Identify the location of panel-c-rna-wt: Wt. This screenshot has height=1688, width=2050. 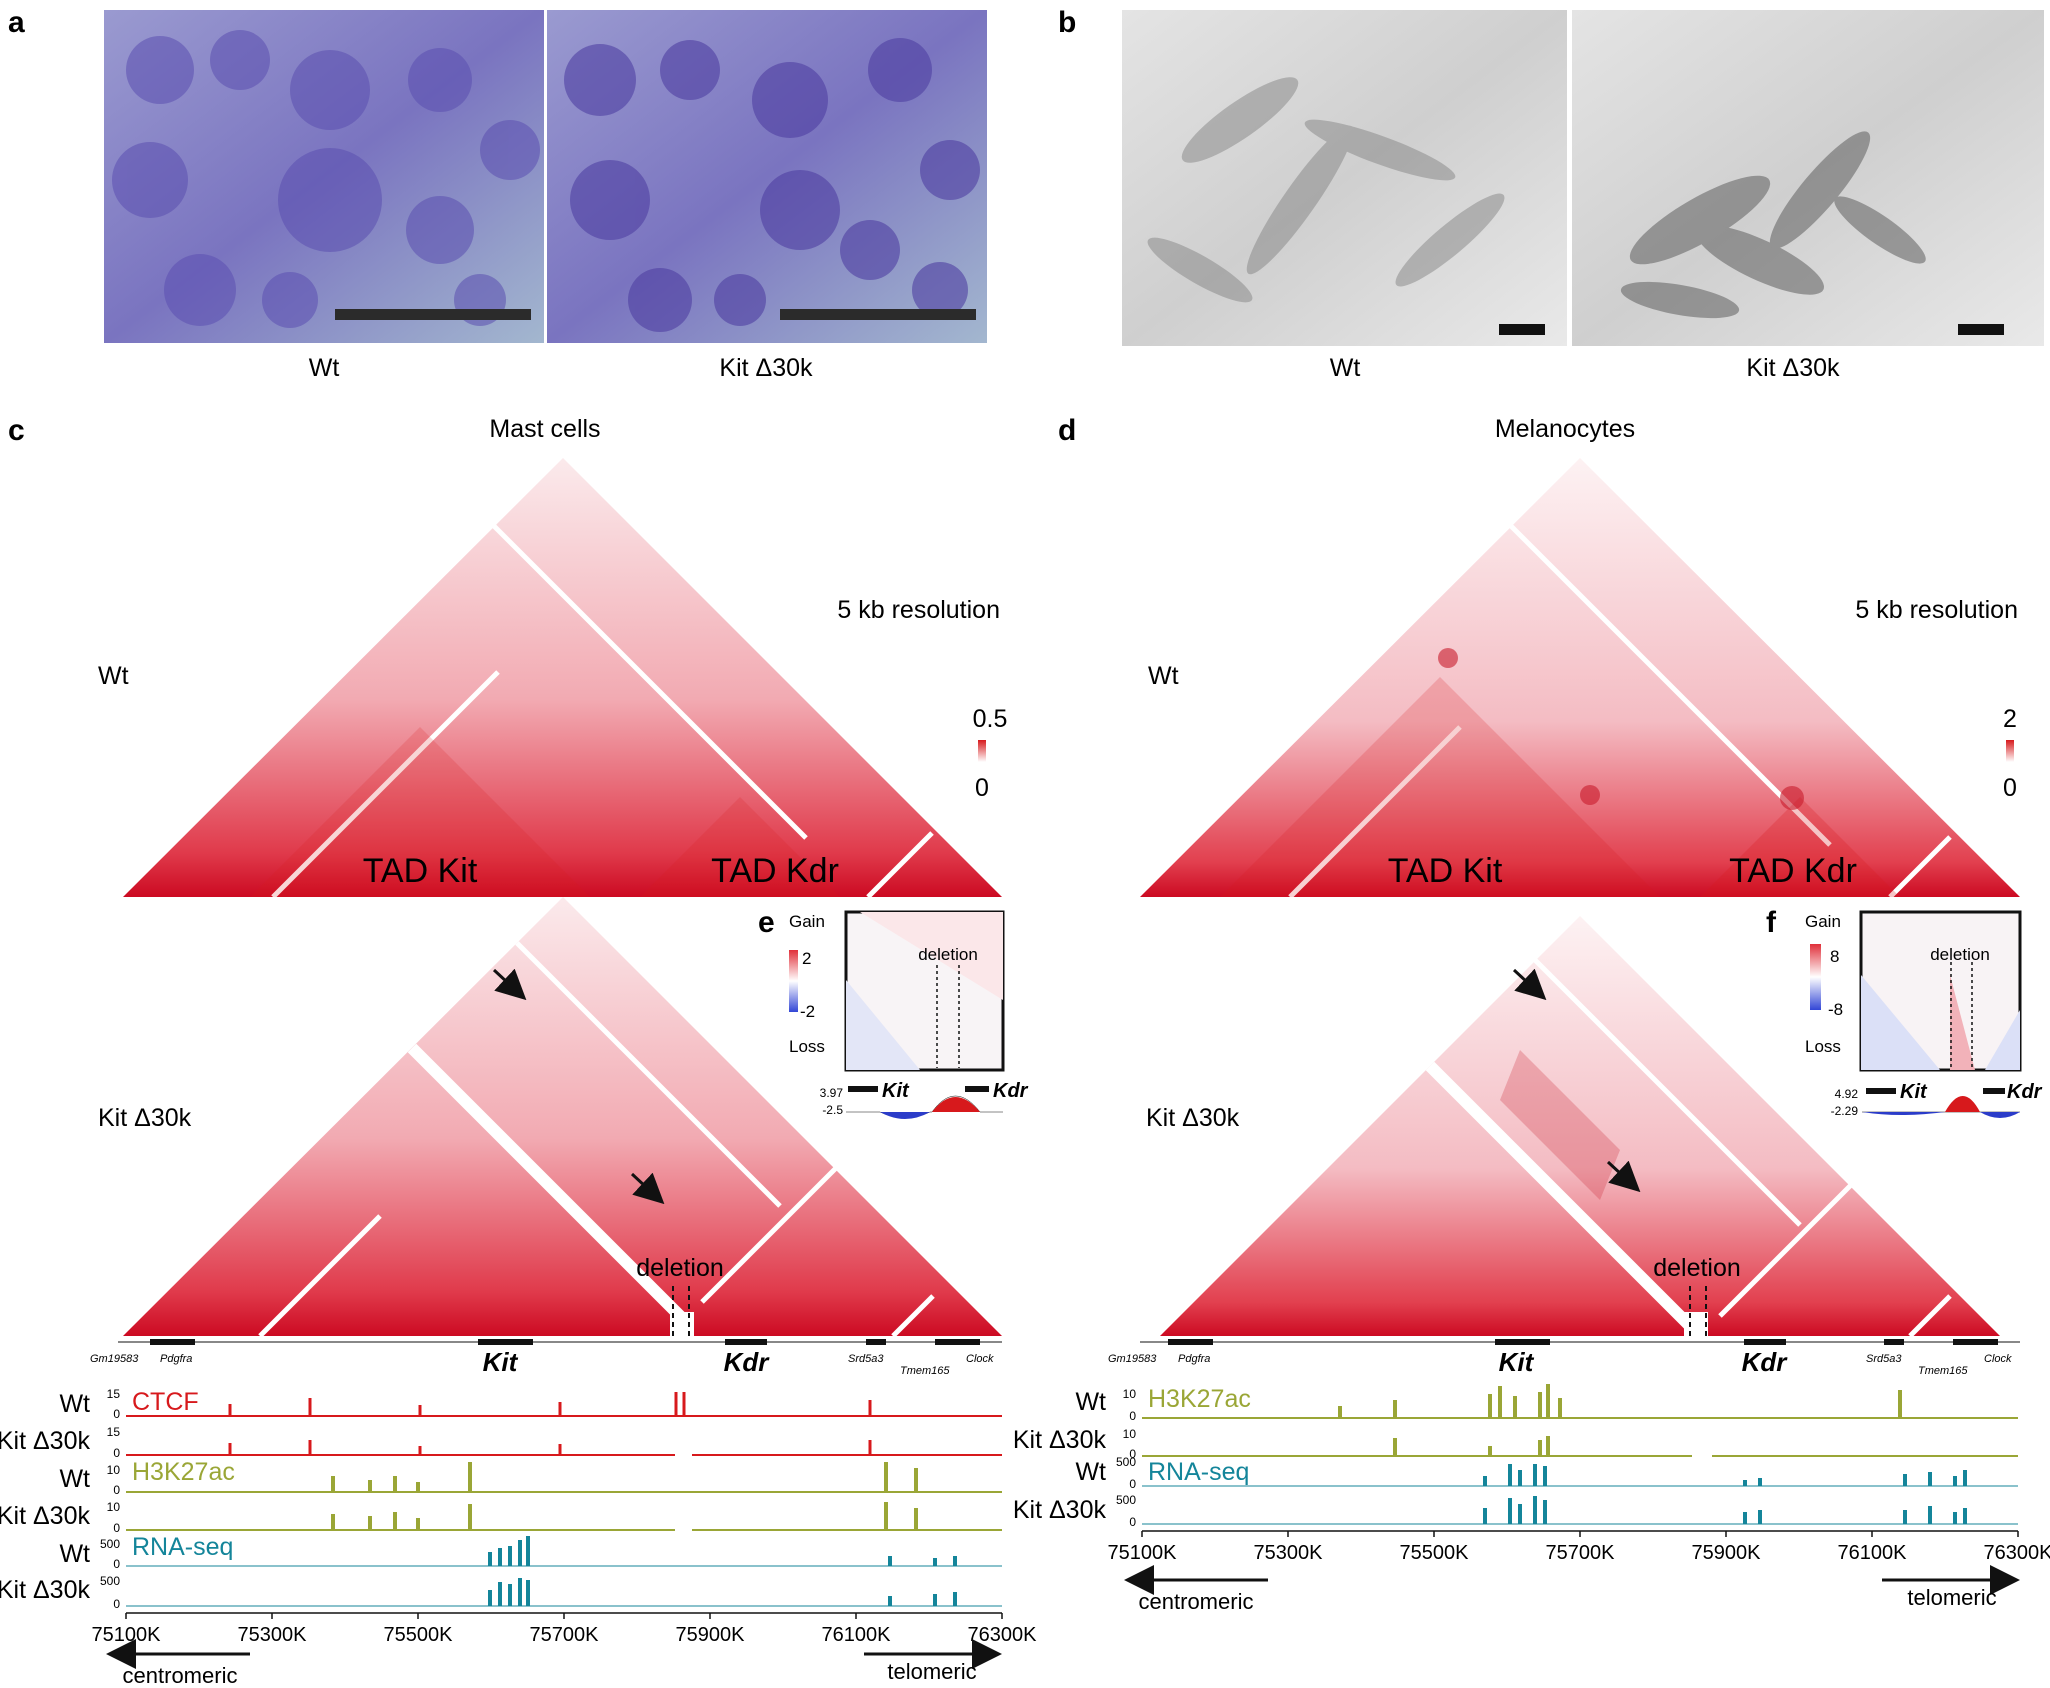
(74, 1554).